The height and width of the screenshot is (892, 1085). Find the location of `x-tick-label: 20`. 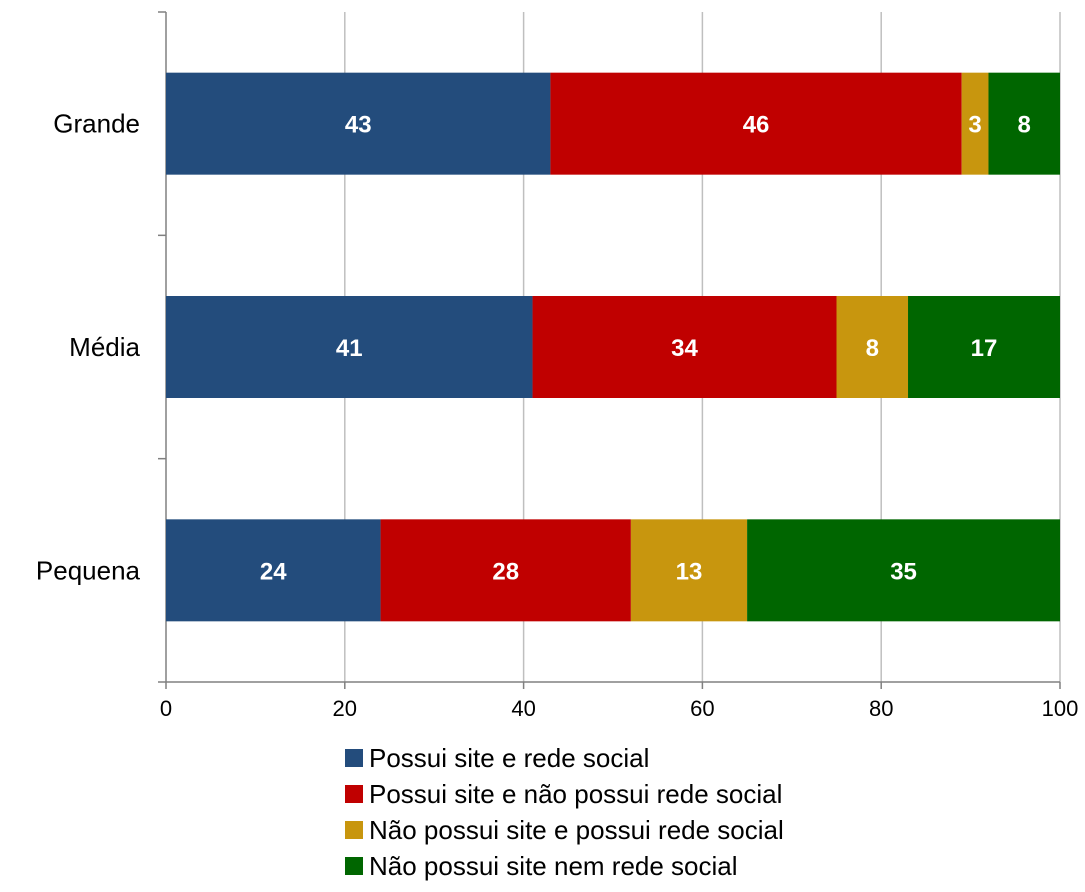

x-tick-label: 20 is located at coordinates (345, 708).